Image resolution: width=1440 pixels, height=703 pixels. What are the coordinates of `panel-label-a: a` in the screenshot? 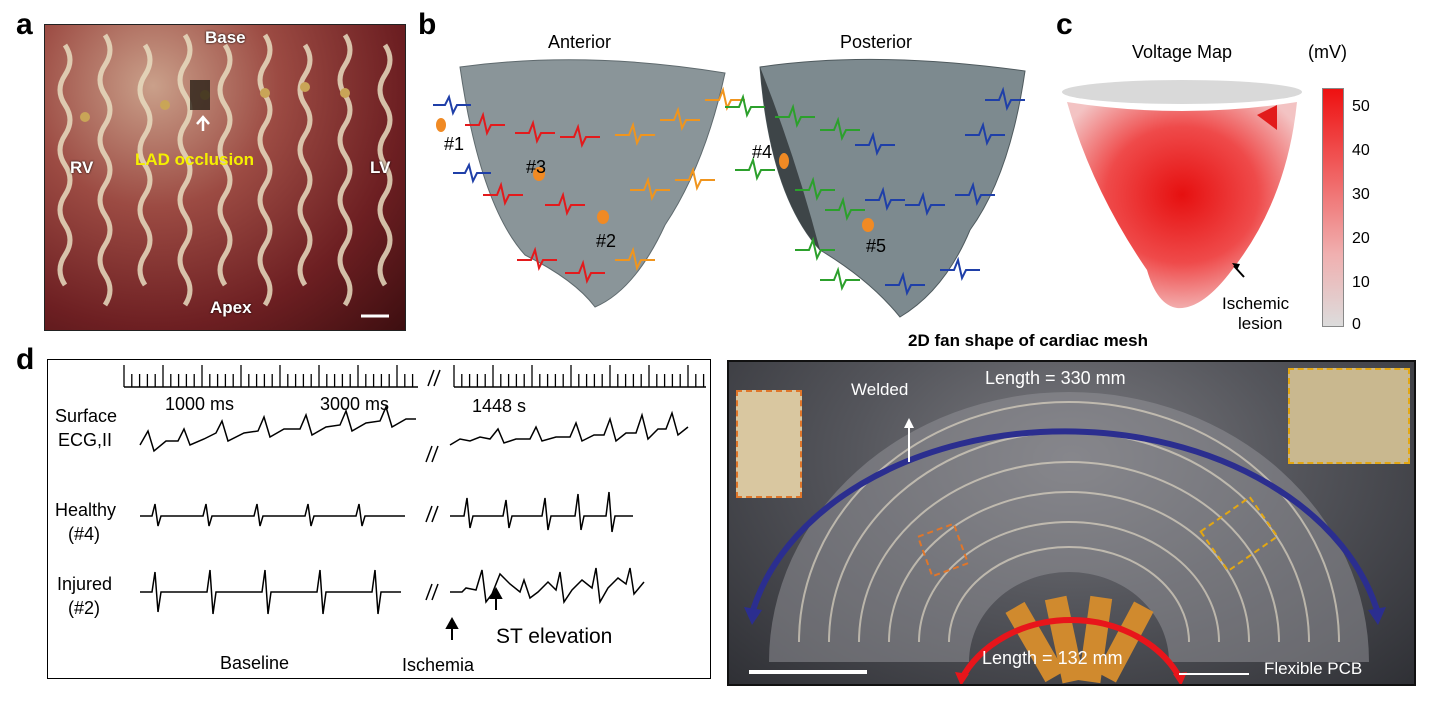 It's located at (24, 24).